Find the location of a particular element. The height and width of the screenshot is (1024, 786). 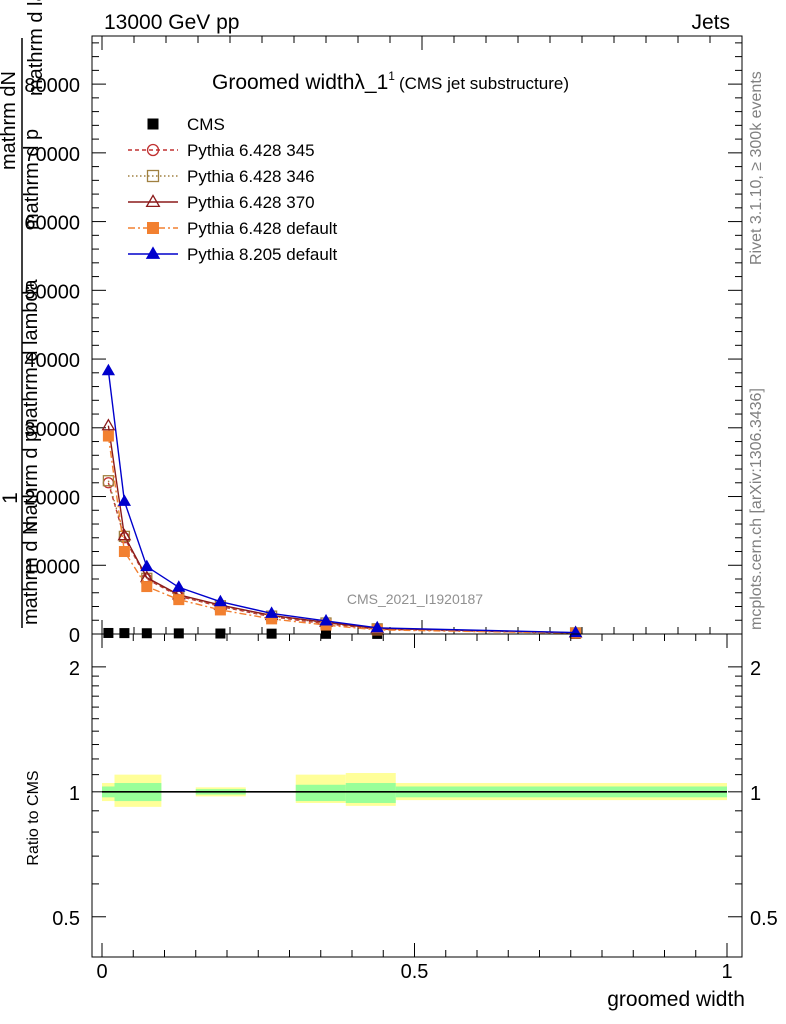

legend-item: Pythia 6.428 370 is located at coordinates (221, 202).